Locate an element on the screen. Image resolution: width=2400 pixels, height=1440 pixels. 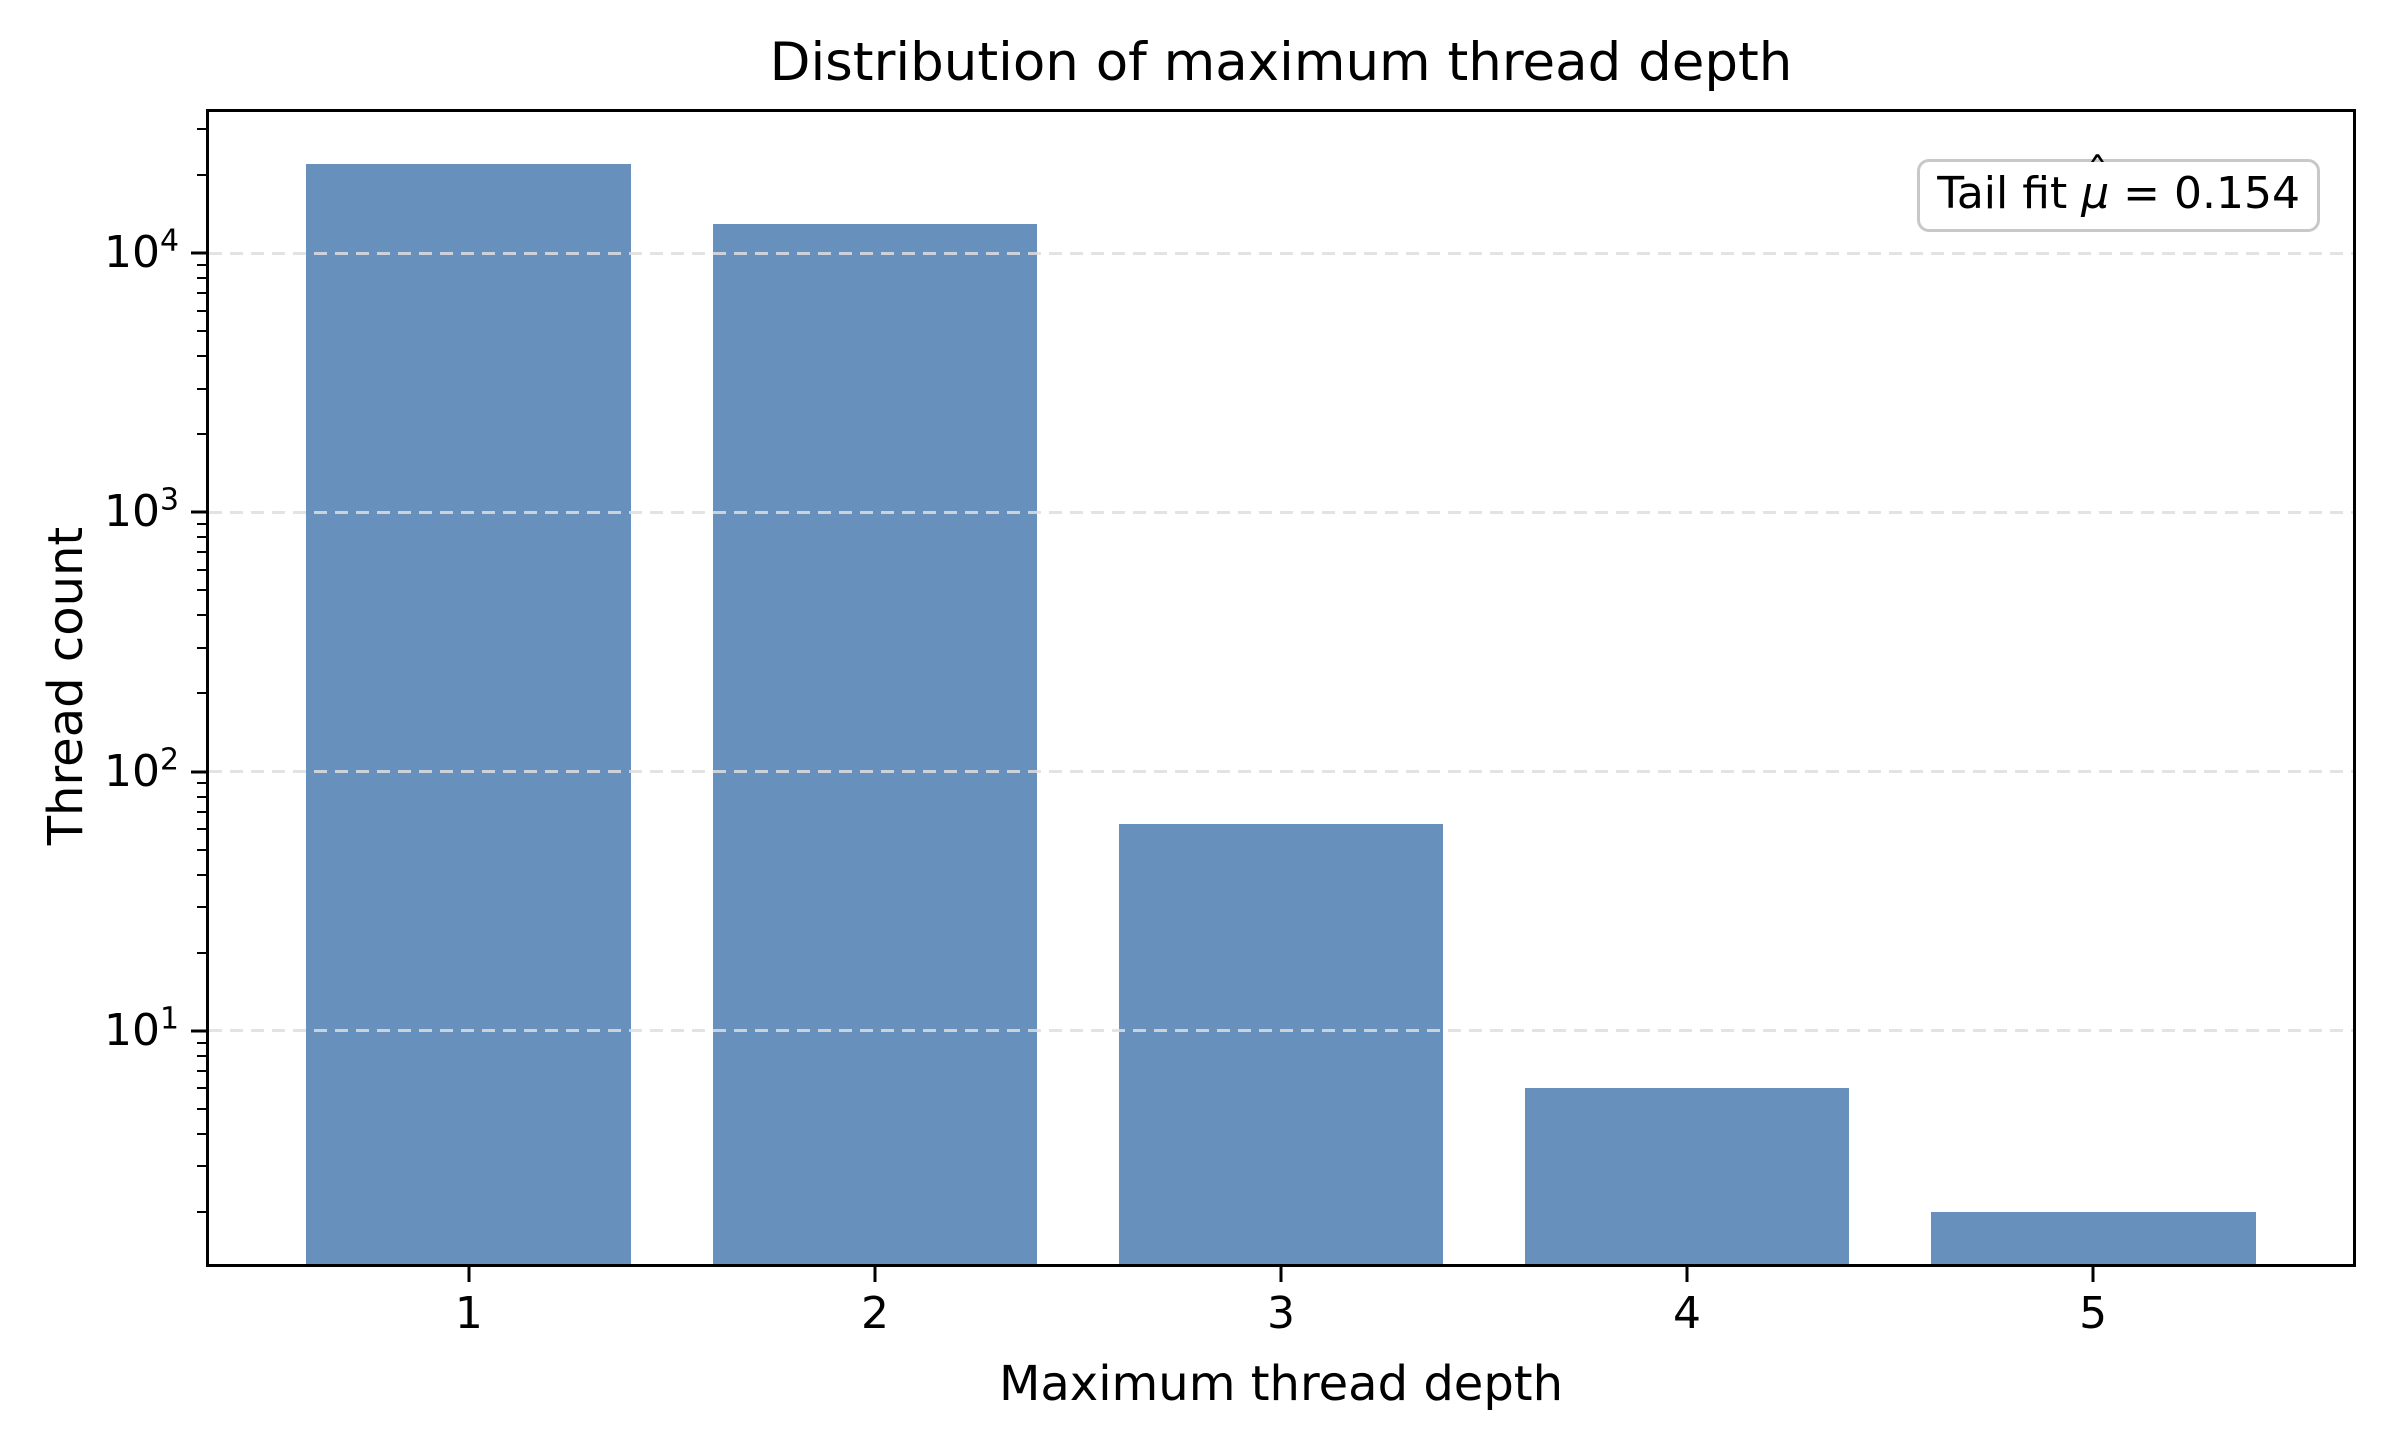
y-tick-label: 104 is located at coordinates (141, 250).